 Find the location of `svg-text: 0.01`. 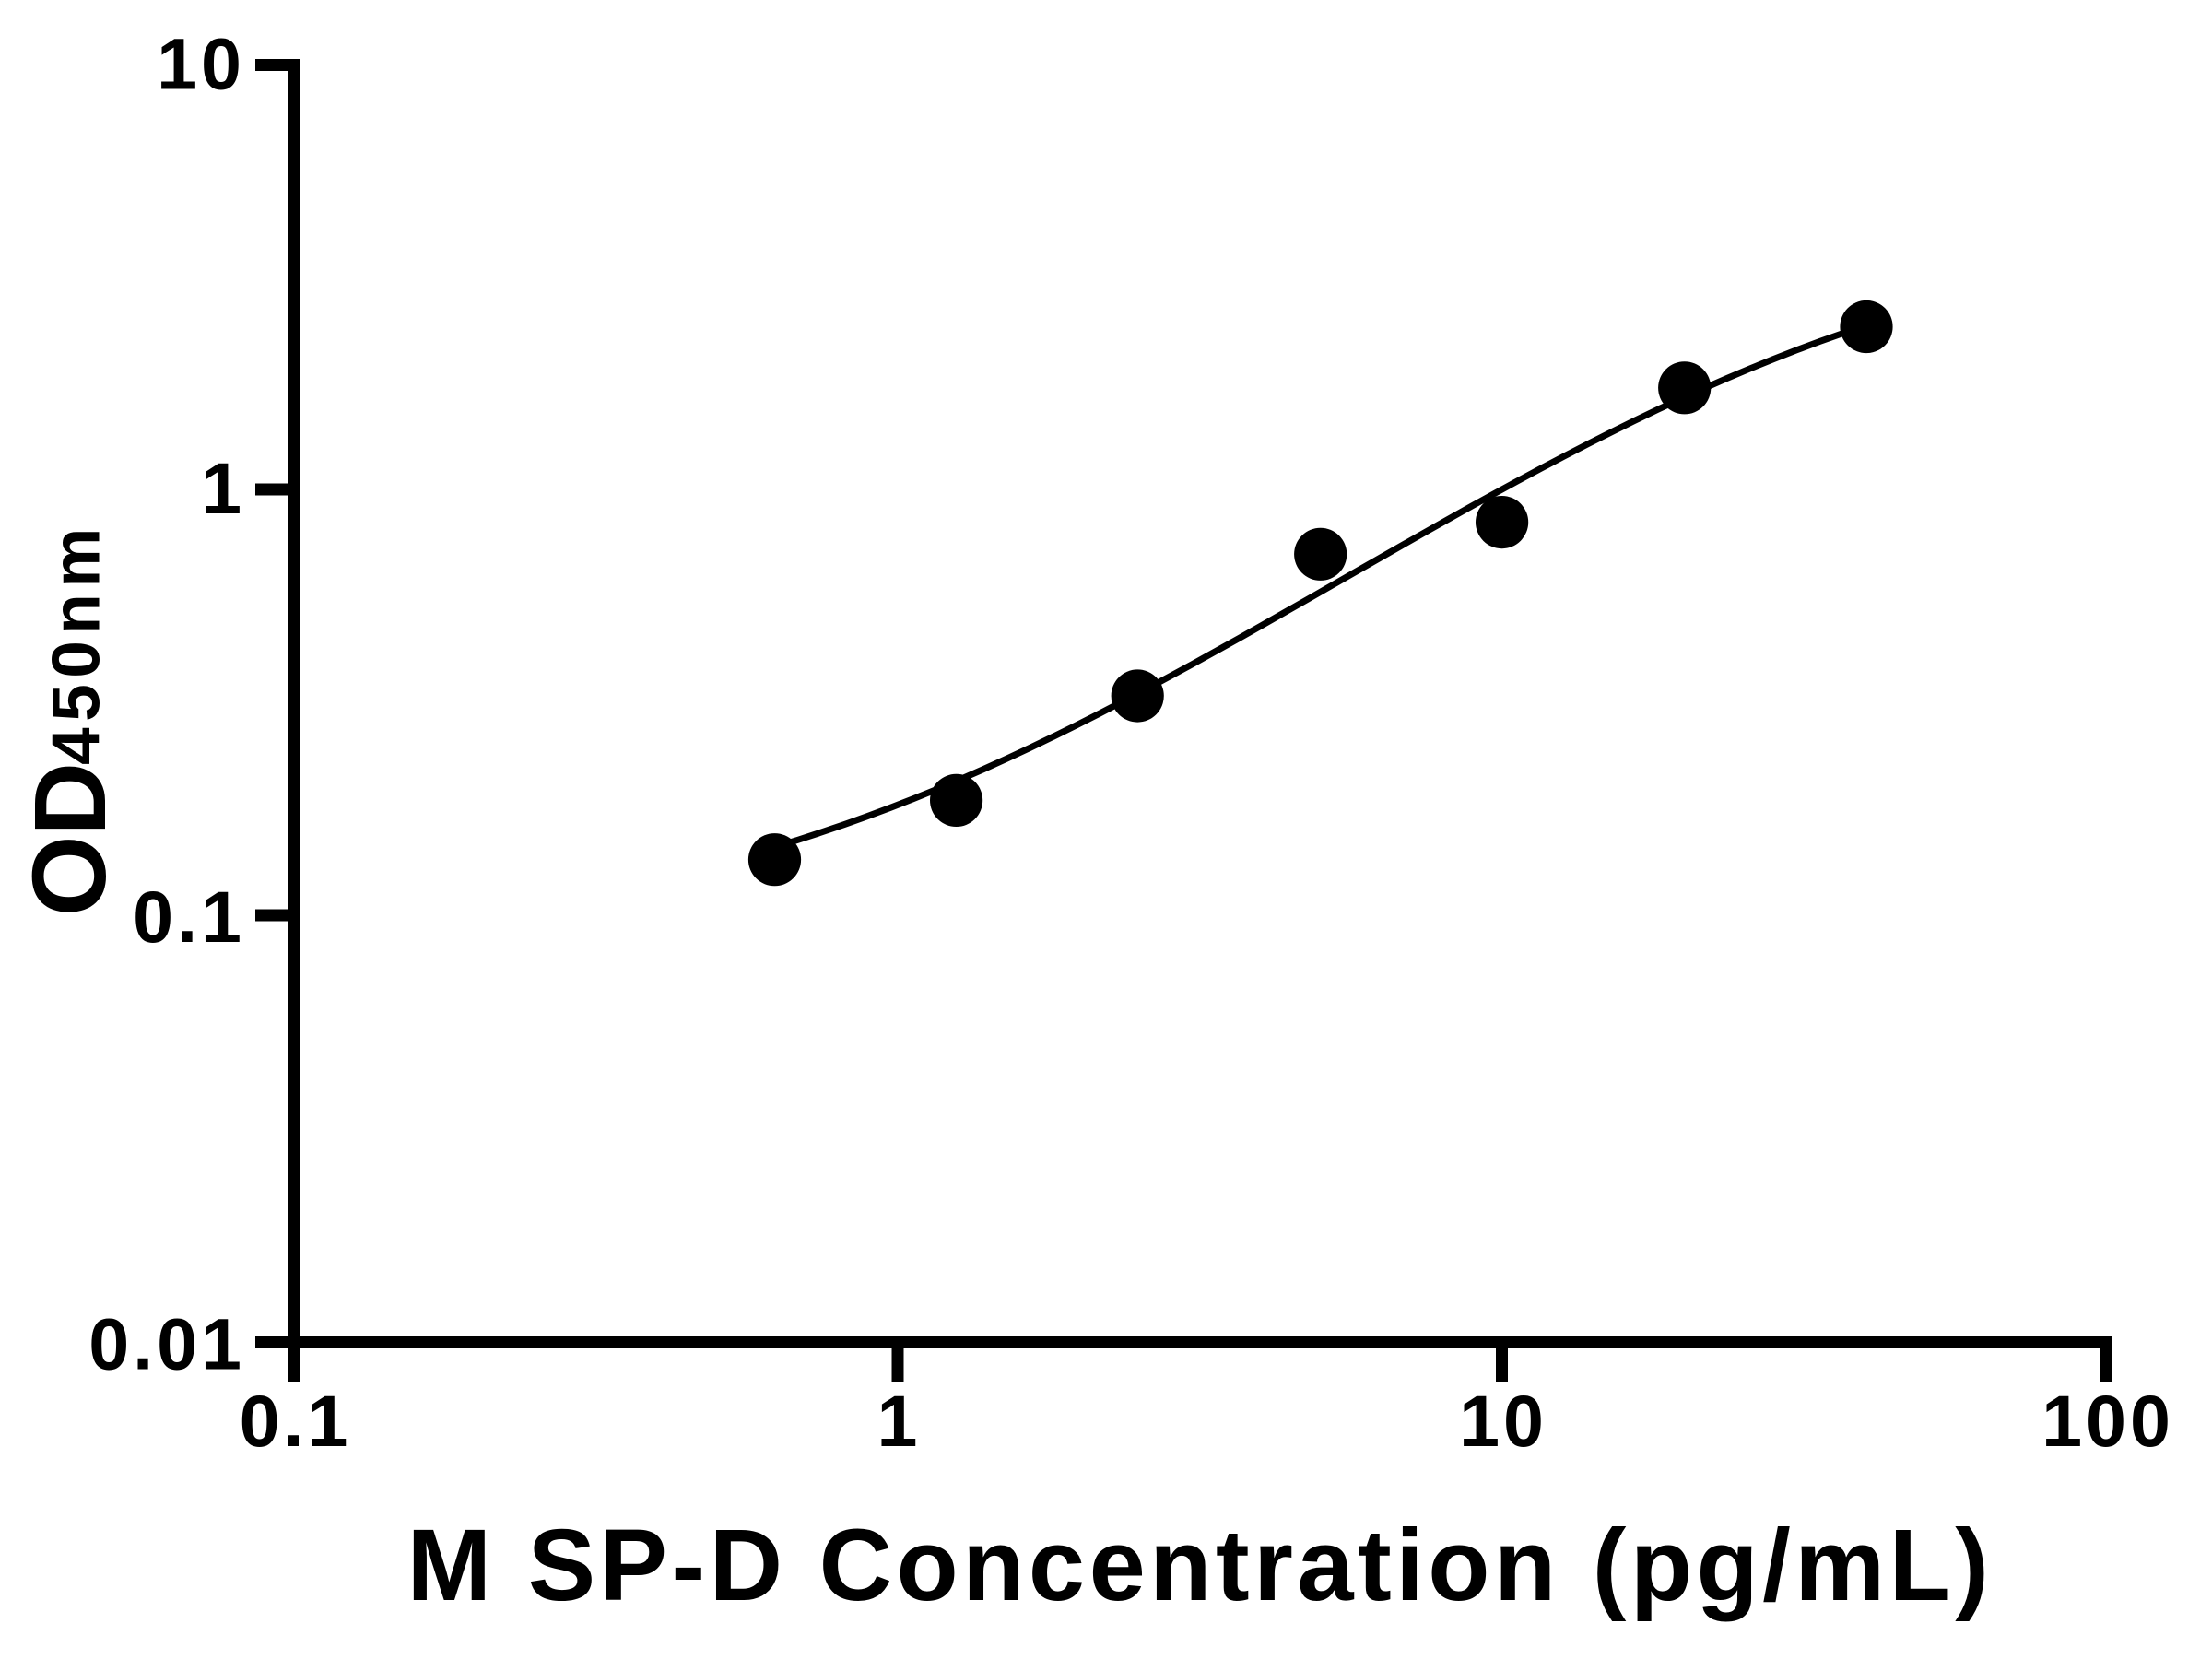

svg-text: 0.01 is located at coordinates (166, 1344).